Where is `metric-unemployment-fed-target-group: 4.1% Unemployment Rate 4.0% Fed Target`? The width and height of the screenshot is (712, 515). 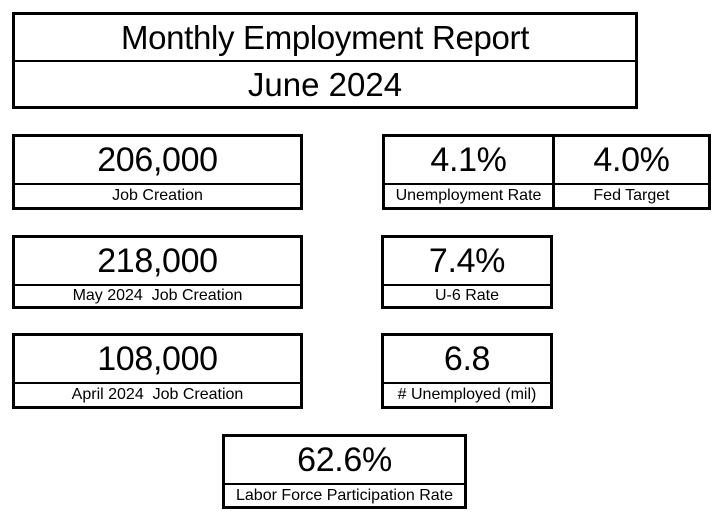
metric-unemployment-fed-target-group: 4.1% Unemployment Rate 4.0% Fed Target is located at coordinates (546, 172).